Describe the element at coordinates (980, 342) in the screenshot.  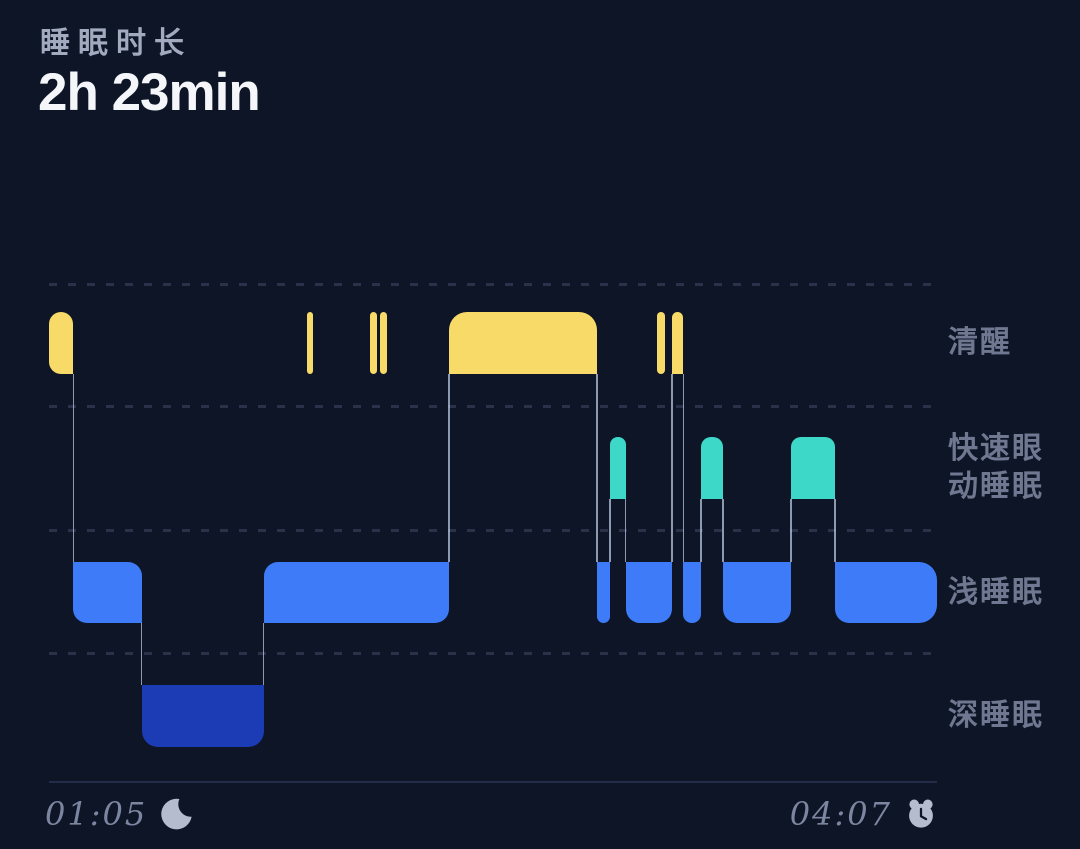
I see `stage-label-awake: 清醒` at that location.